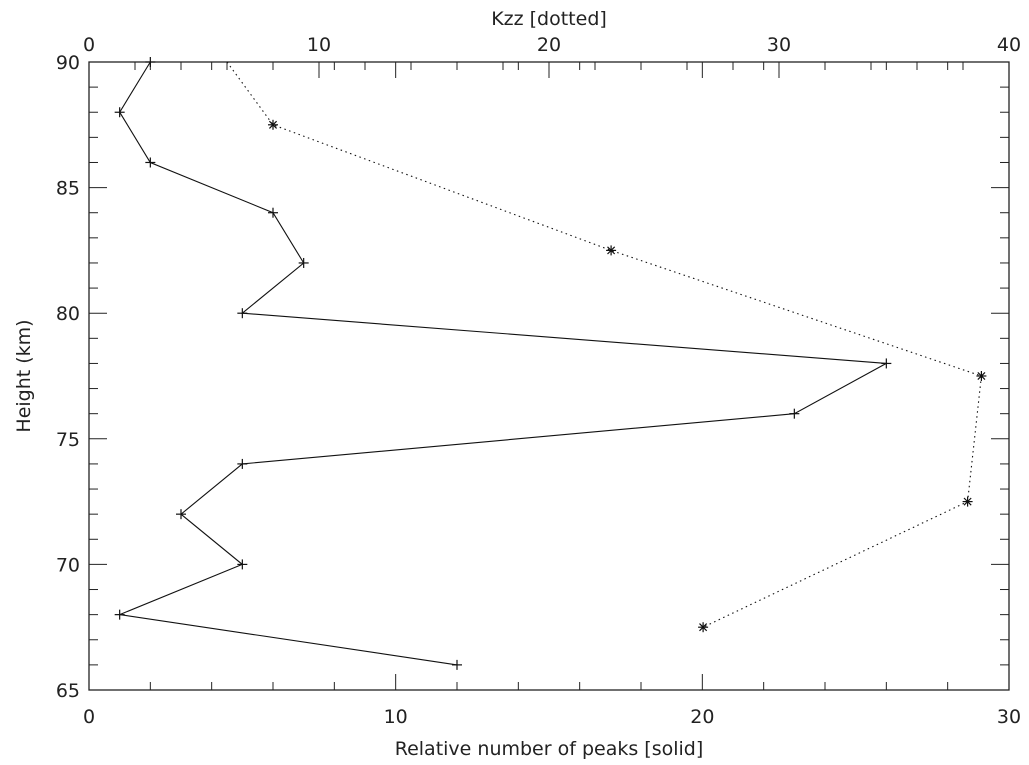  What do you see at coordinates (396, 717) in the screenshot?
I see `x-bottom-tick-label: 10` at bounding box center [396, 717].